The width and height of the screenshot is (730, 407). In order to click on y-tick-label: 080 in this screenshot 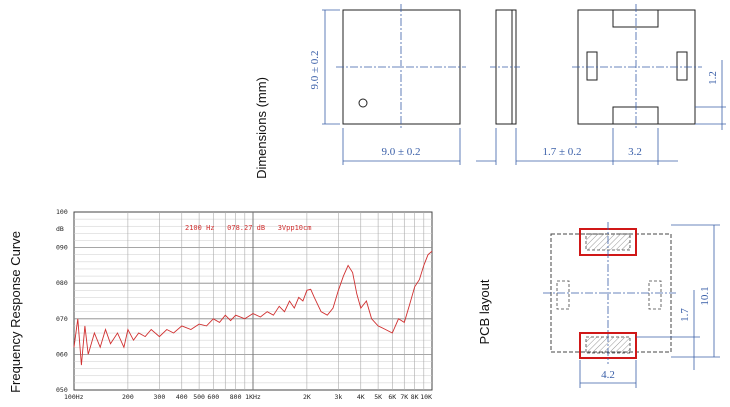, I will do `click(62, 283)`.